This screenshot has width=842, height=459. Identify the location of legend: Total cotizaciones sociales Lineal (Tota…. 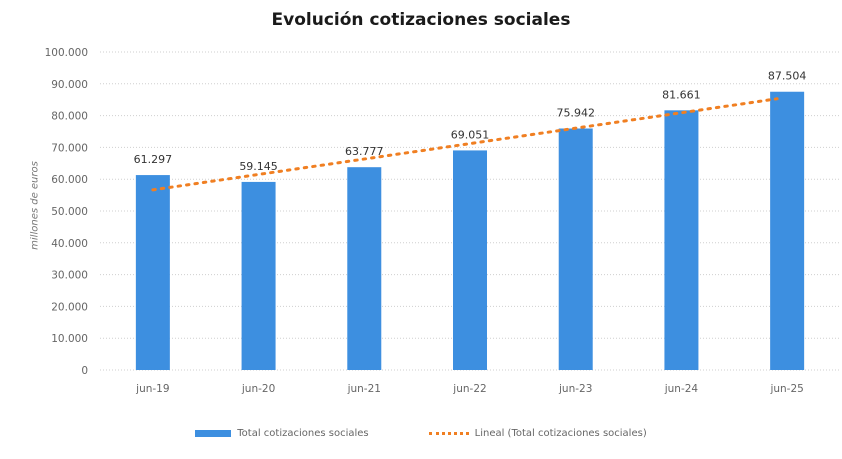
(421, 433).